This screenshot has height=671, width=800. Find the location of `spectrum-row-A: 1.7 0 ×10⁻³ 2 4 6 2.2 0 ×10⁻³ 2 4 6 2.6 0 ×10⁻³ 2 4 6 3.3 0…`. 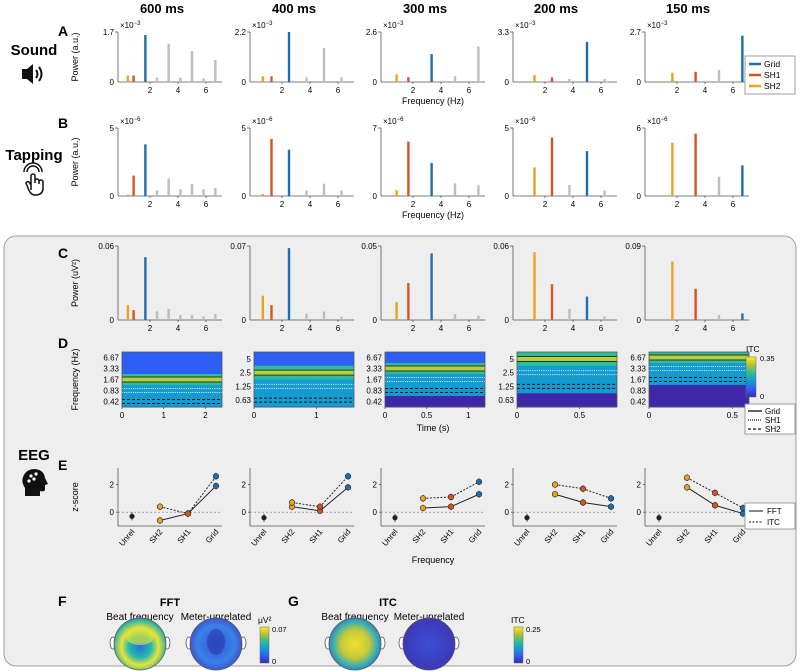

spectrum-row-A: 1.7 0 ×10⁻³ 2 4 6 2.2 0 ×10⁻³ 2 4 6 2.6 0 ×10⁻³ 2 4 6 3.3 0… is located at coordinates (409, 63).